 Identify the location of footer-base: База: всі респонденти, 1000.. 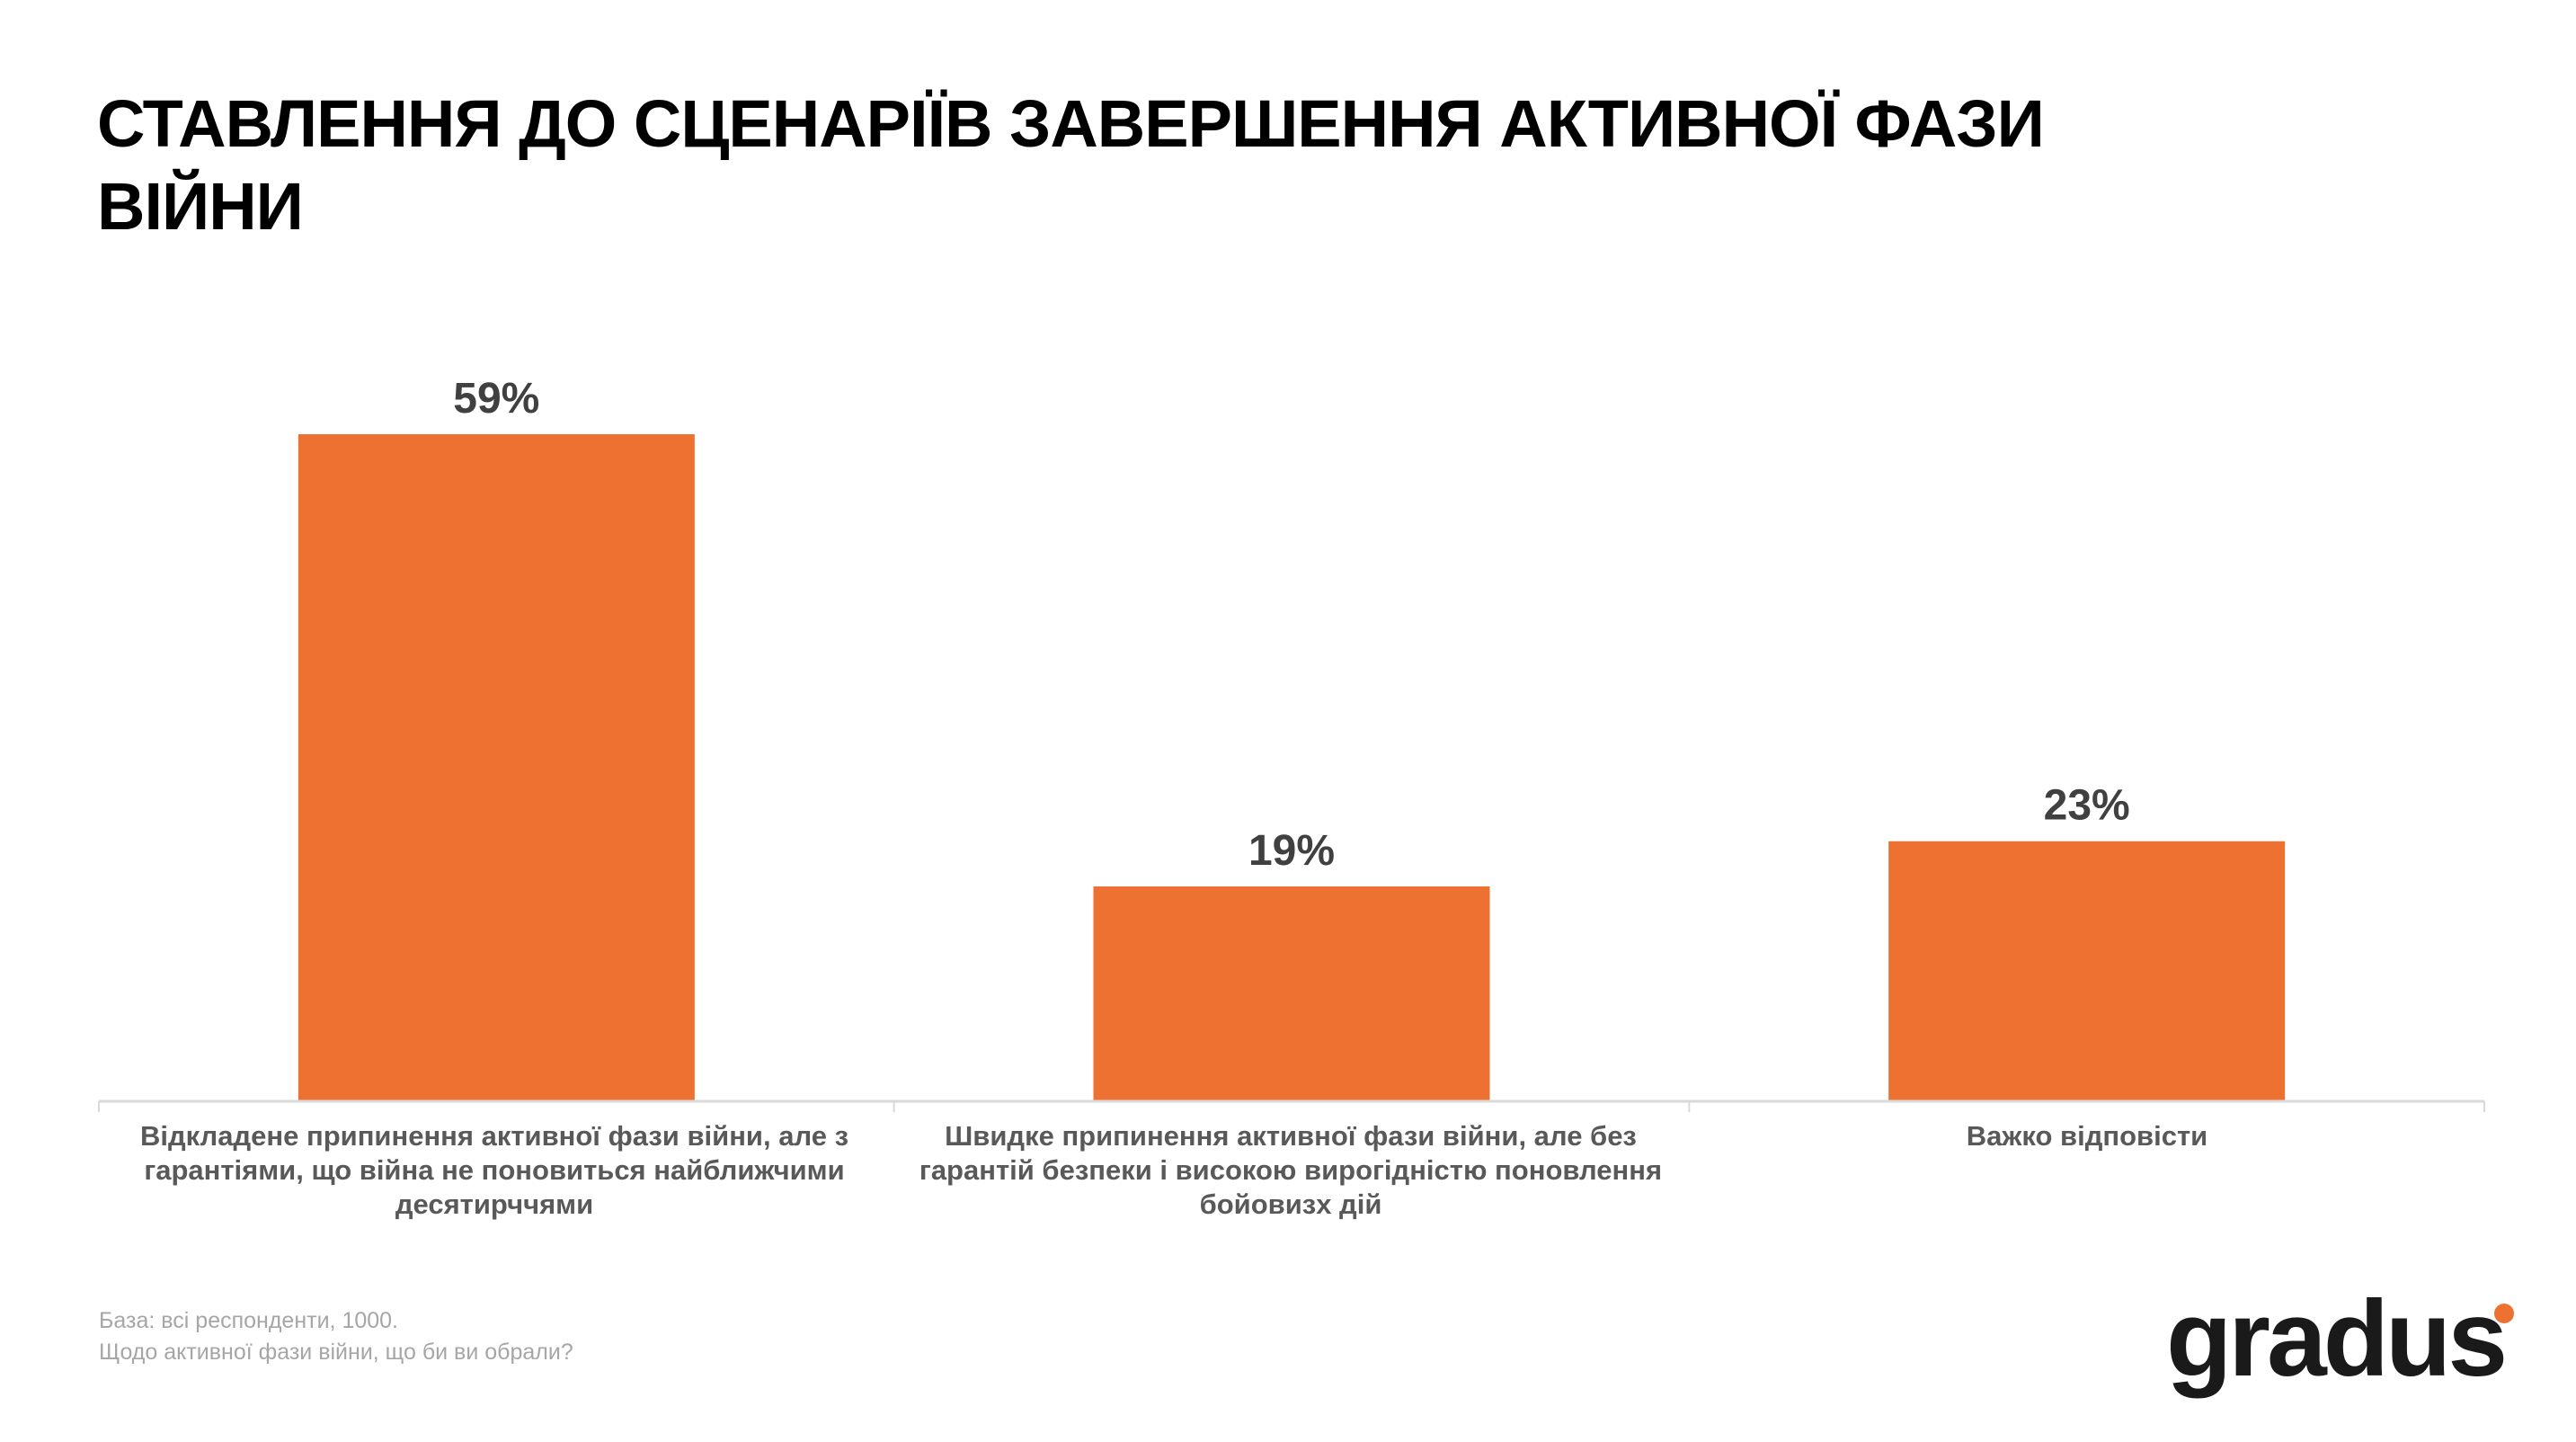
(249, 1320).